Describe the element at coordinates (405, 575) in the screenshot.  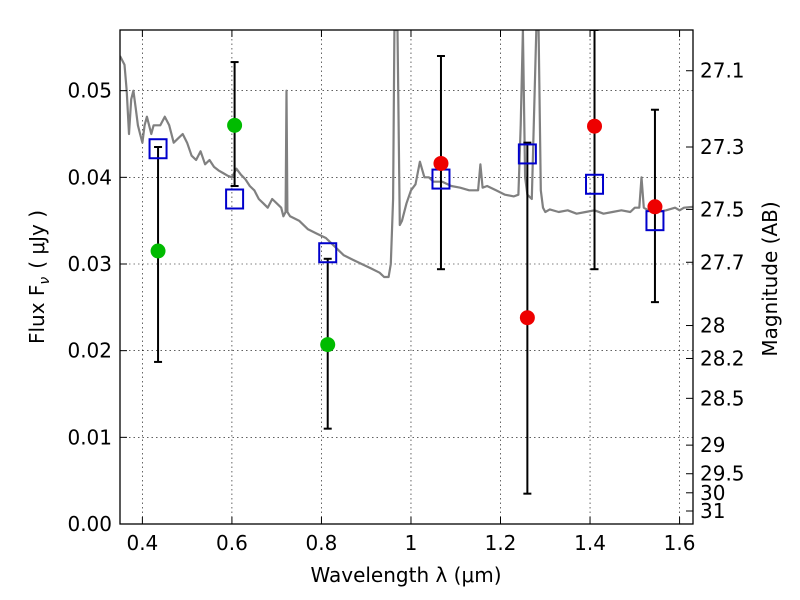
I see `x-axis-label: Wavelength λ (μm)` at that location.